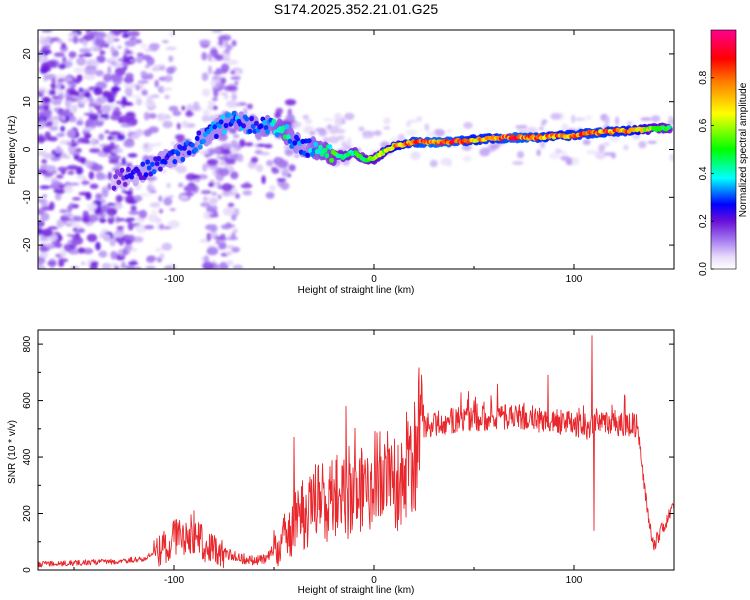 Image resolution: width=750 pixels, height=600 pixels. Describe the element at coordinates (723, 149) in the screenshot. I see `colorbar-frame` at that location.